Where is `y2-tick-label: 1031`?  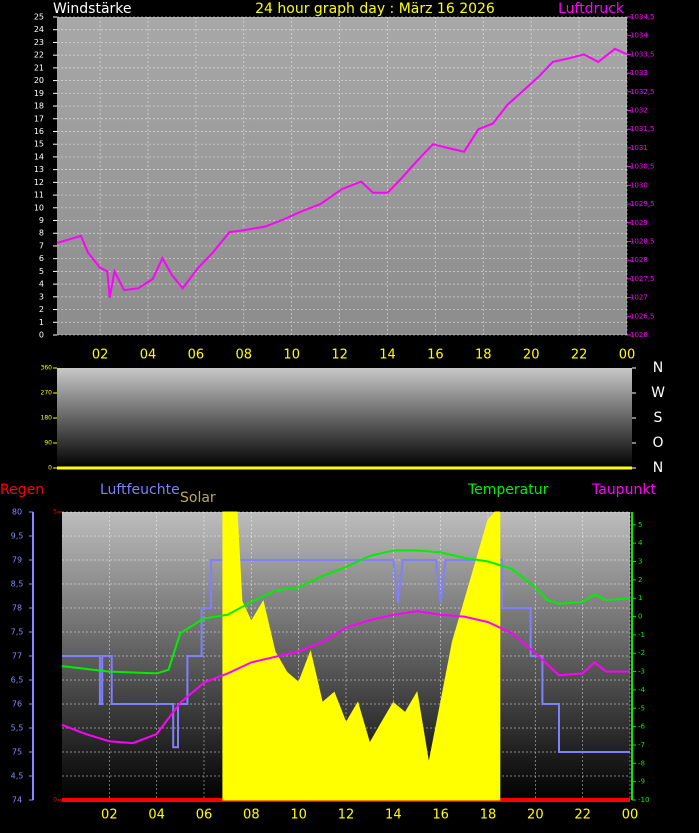 y2-tick-label: 1031 is located at coordinates (639, 148).